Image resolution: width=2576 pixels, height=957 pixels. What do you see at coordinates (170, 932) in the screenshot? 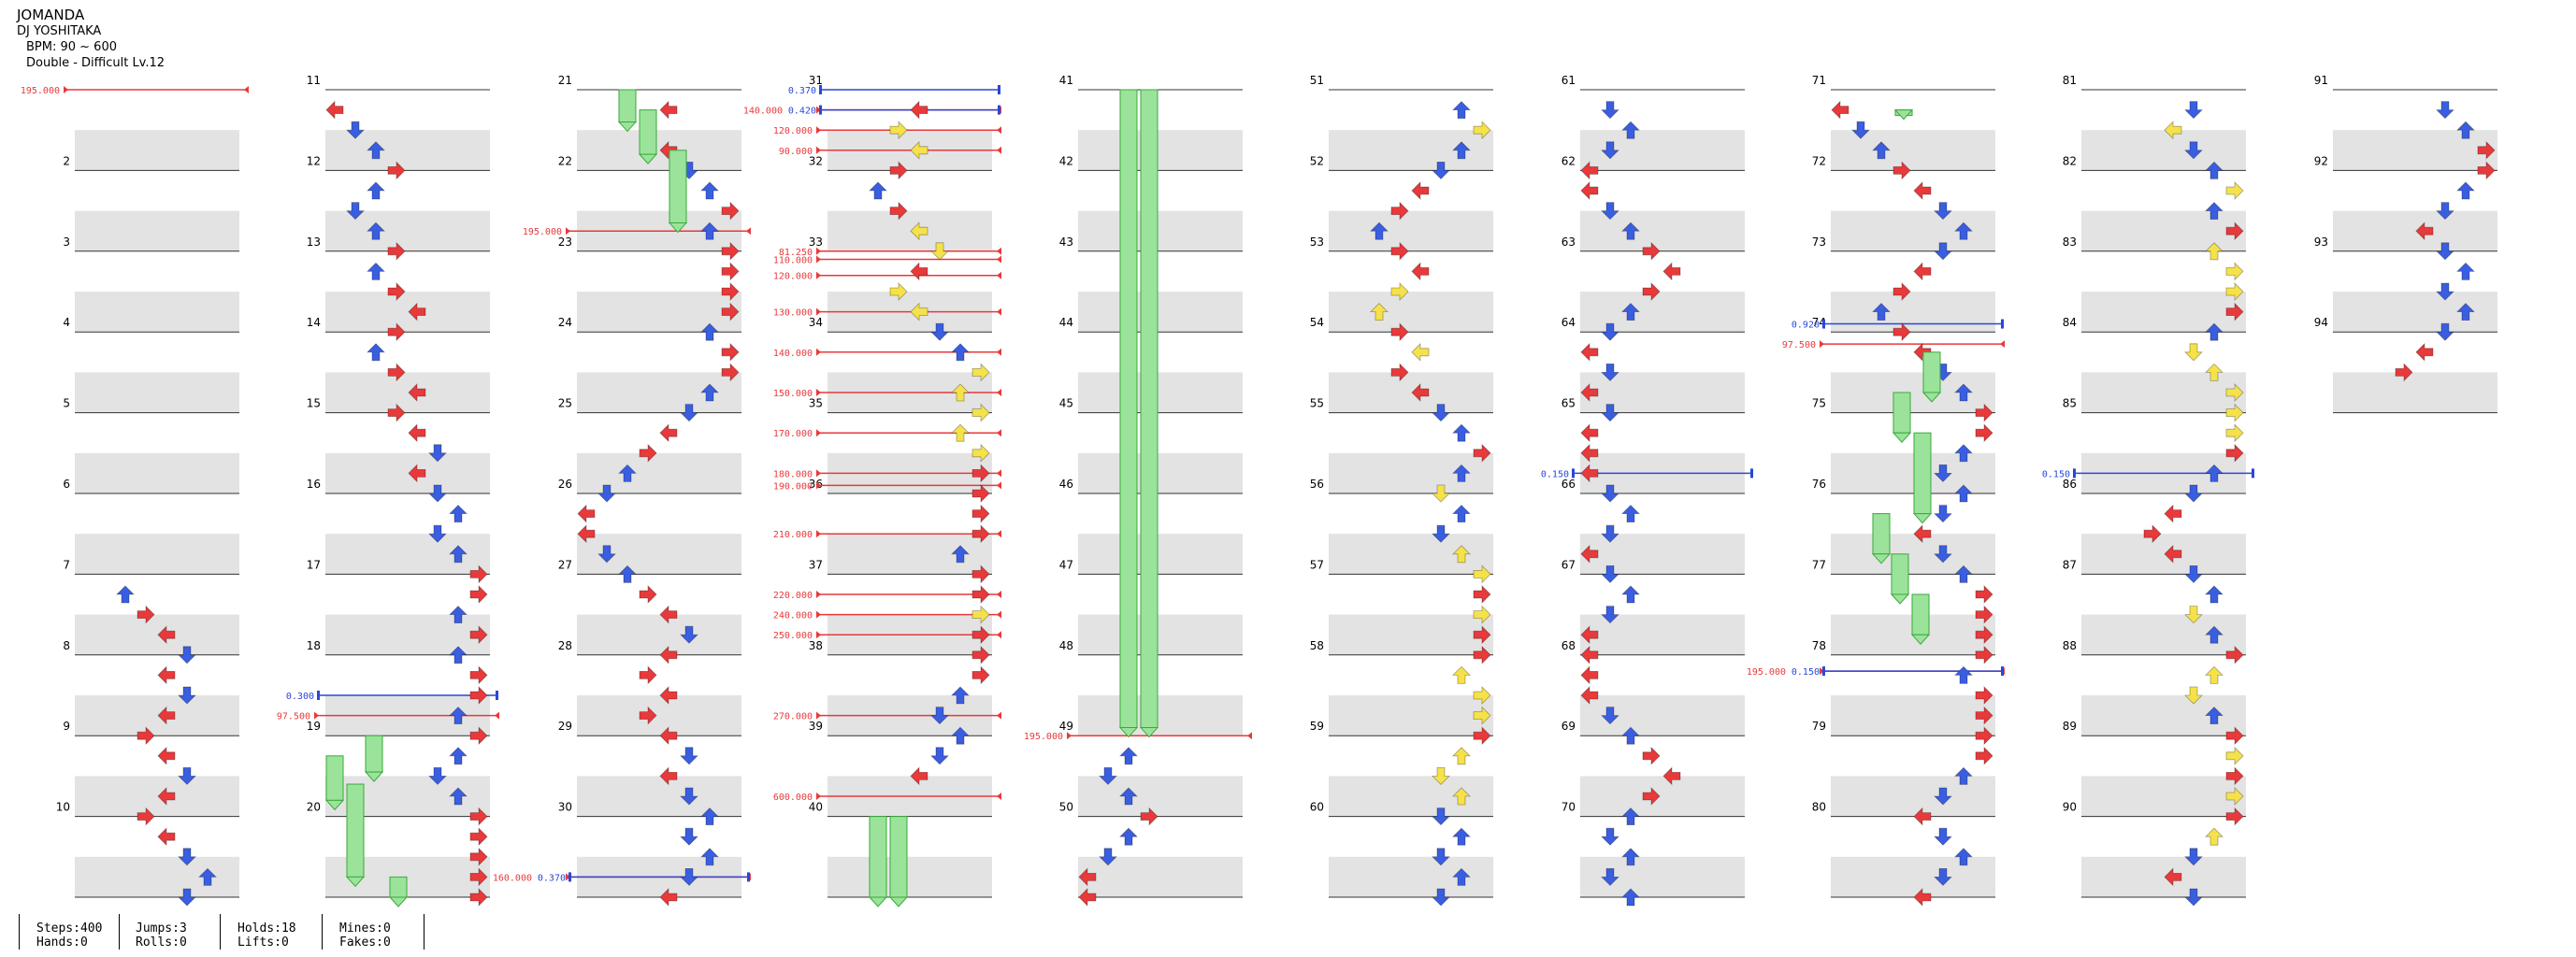
I see `stats-group-jumps: Jumps:3 Rolls:0` at bounding box center [170, 932].